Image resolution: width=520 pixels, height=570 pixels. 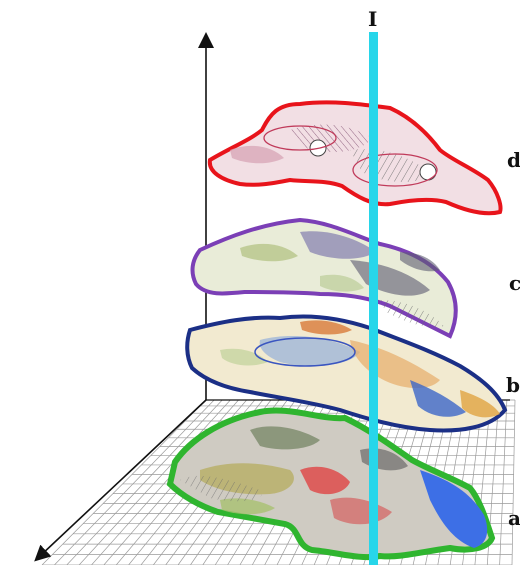 I want to click on depth-axis, so click(x=120, y=480).